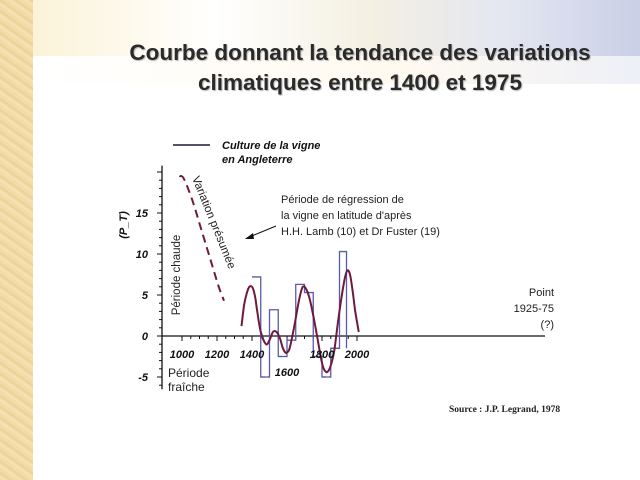 This screenshot has width=640, height=480. I want to click on x-tick-label: 1800, so click(322, 355).